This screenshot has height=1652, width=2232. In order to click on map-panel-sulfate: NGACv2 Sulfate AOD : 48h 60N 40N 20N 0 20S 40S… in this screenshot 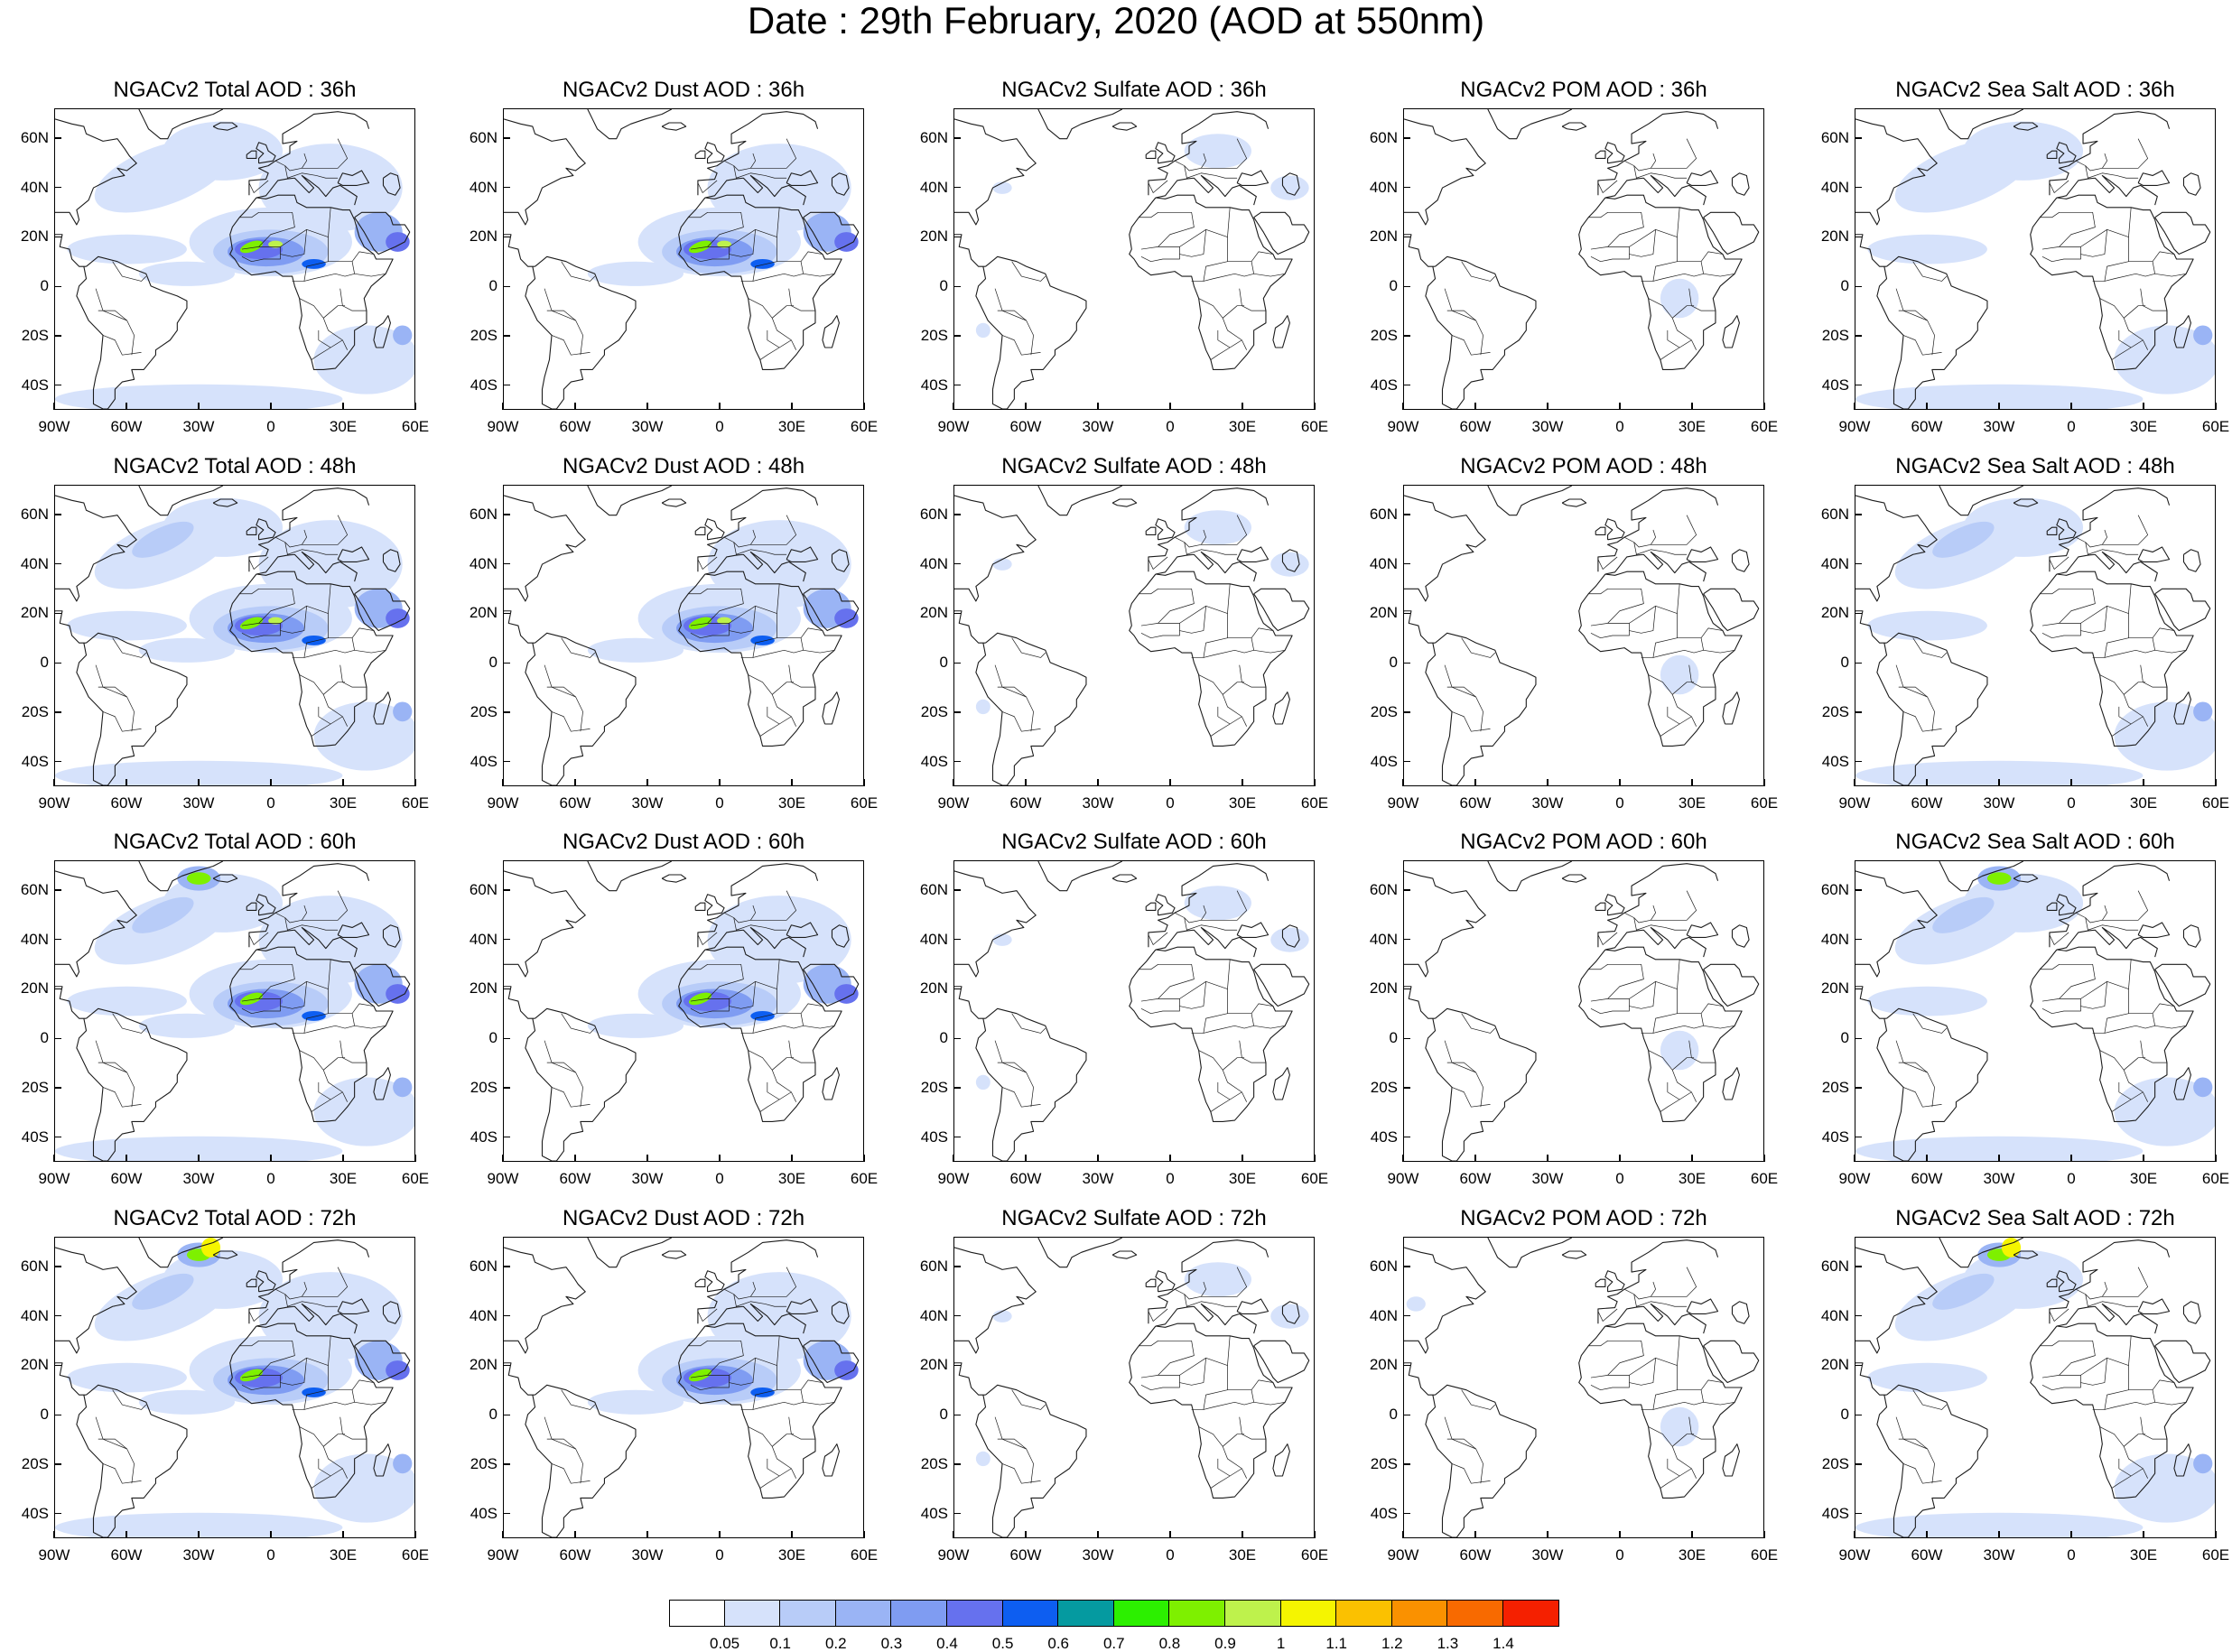, I will do `click(1113, 642)`.